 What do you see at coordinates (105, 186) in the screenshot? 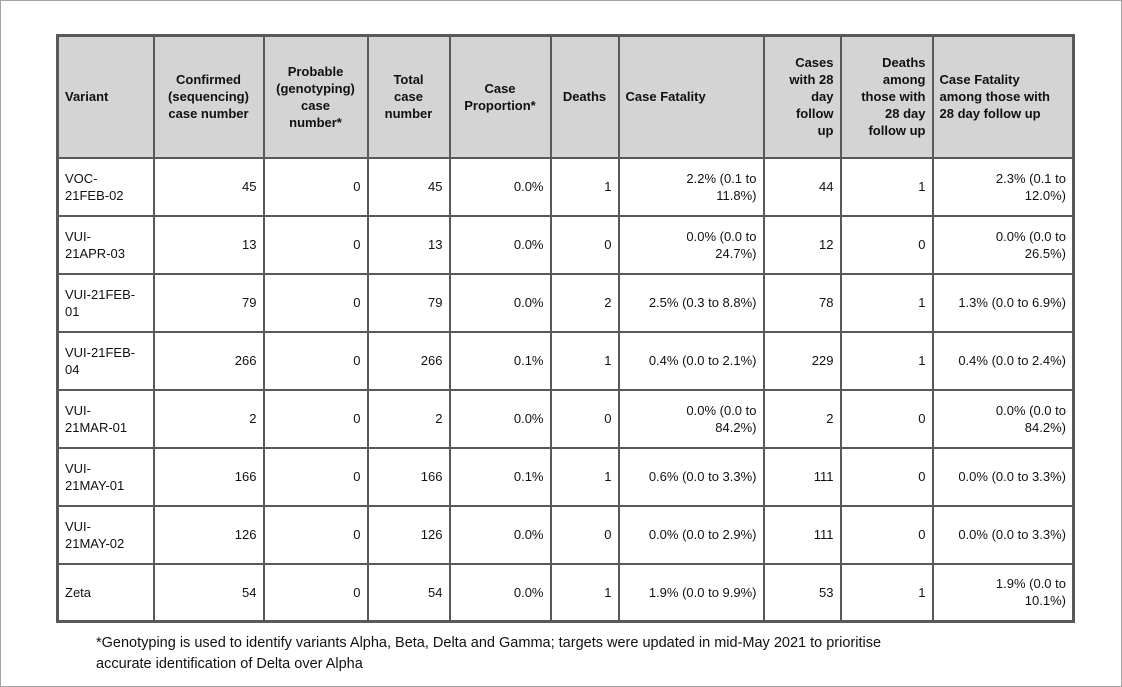
I see `cell-variant: VOC- 21FEB-02` at bounding box center [105, 186].